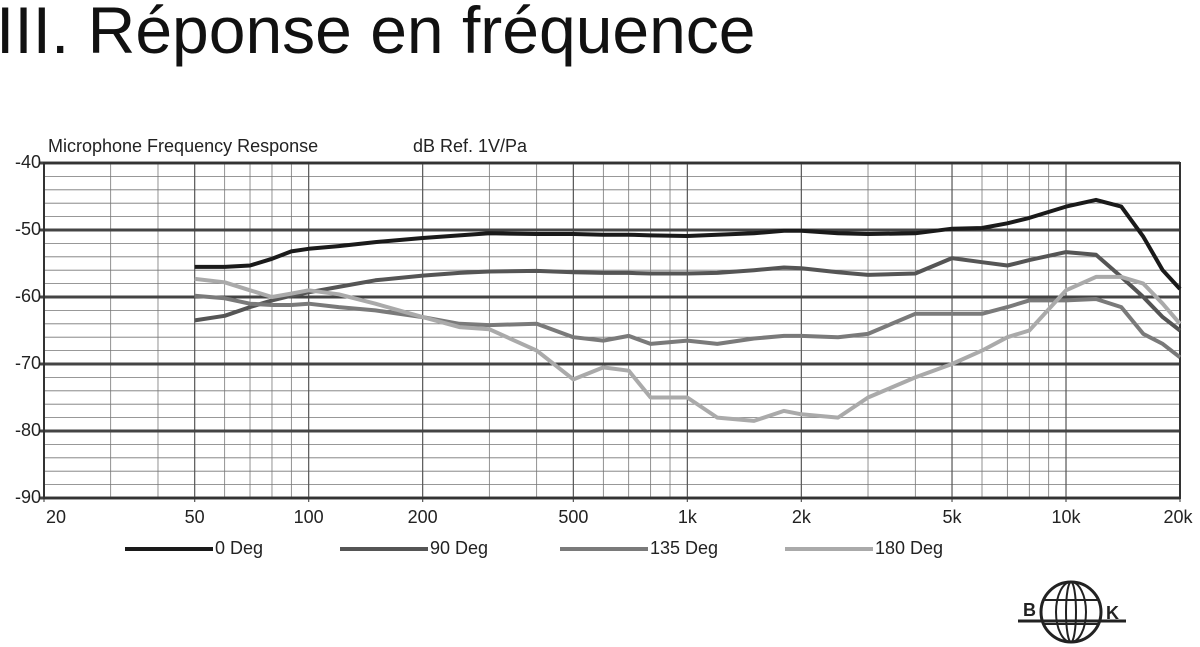  Describe the element at coordinates (1112, 613) in the screenshot. I see `logo-letter: K` at that location.